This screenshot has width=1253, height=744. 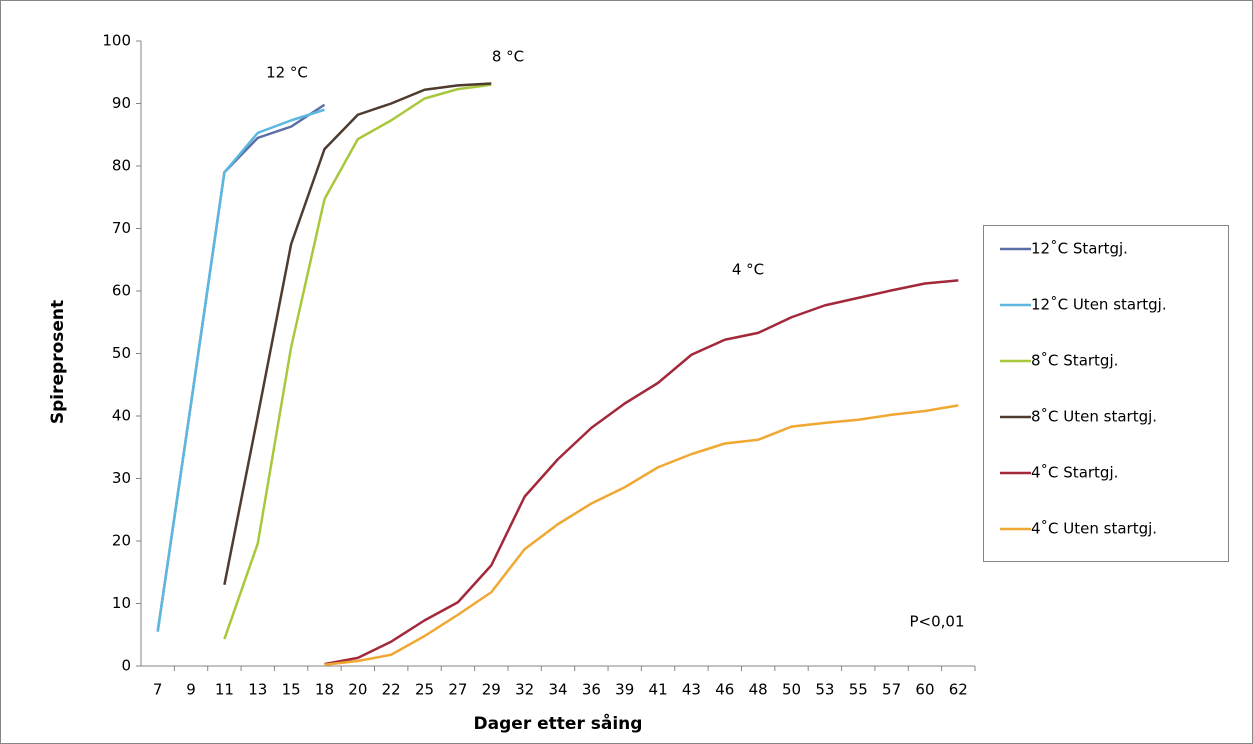 What do you see at coordinates (891, 690) in the screenshot?
I see `x-tick-label: 57` at bounding box center [891, 690].